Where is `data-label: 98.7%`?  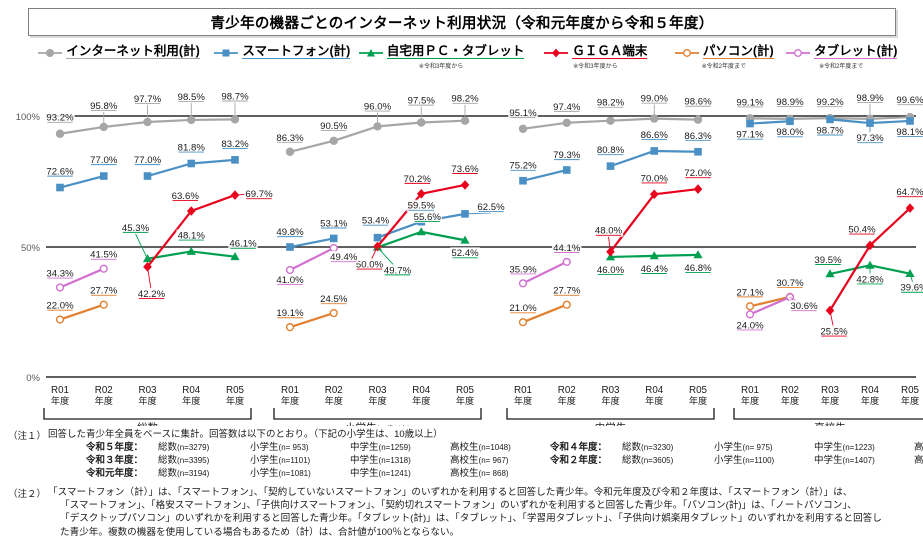
data-label: 98.7% is located at coordinates (830, 130).